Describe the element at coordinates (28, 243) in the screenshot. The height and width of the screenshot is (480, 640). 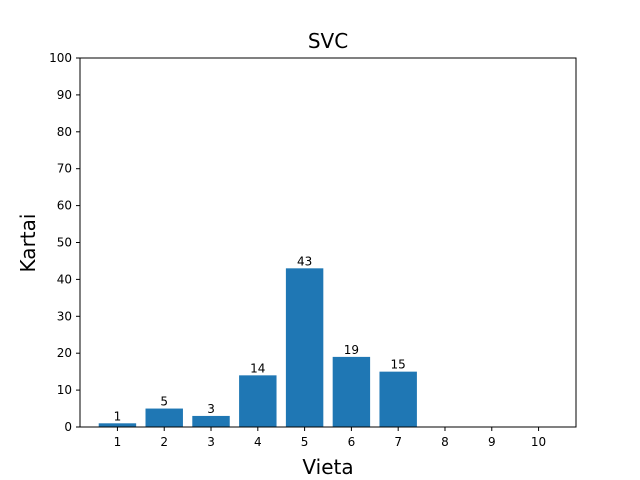
I see `y-axis-label: Kartai` at that location.